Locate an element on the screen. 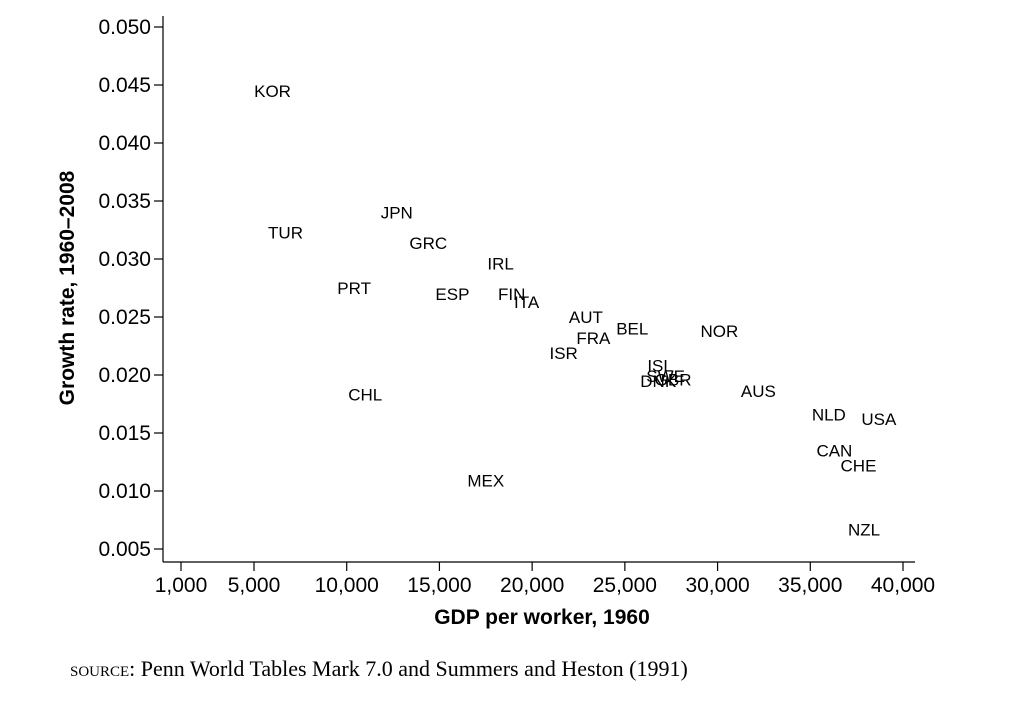 Image resolution: width=1024 pixels, height=704 pixels. point-label-isr: ISR is located at coordinates (563, 353).